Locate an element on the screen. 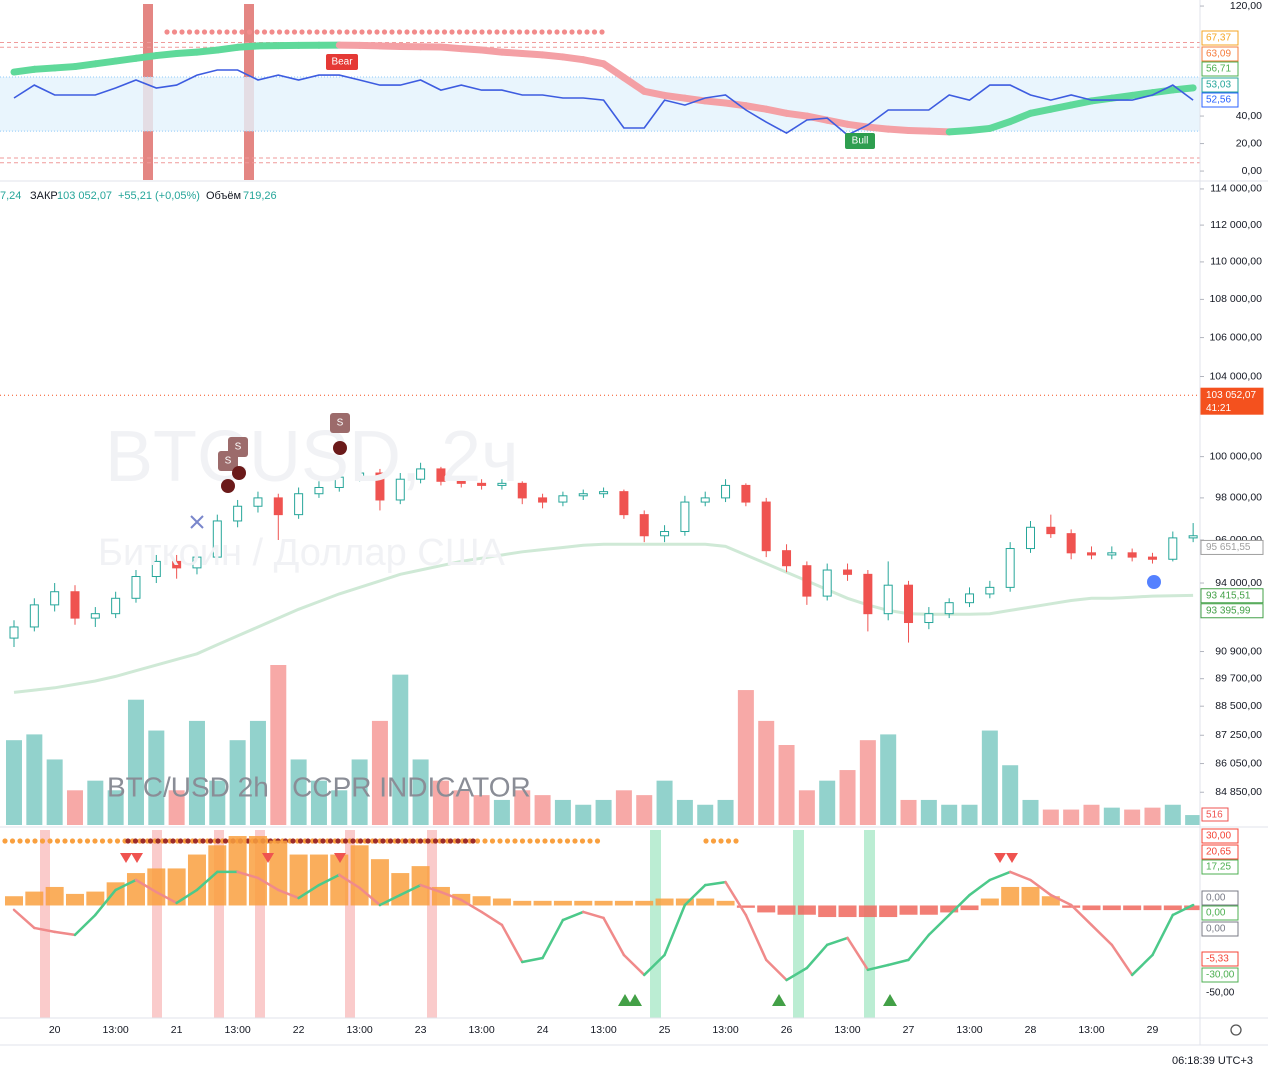 This screenshot has width=1268, height=1085. x-tick-label: 21 is located at coordinates (177, 1030).